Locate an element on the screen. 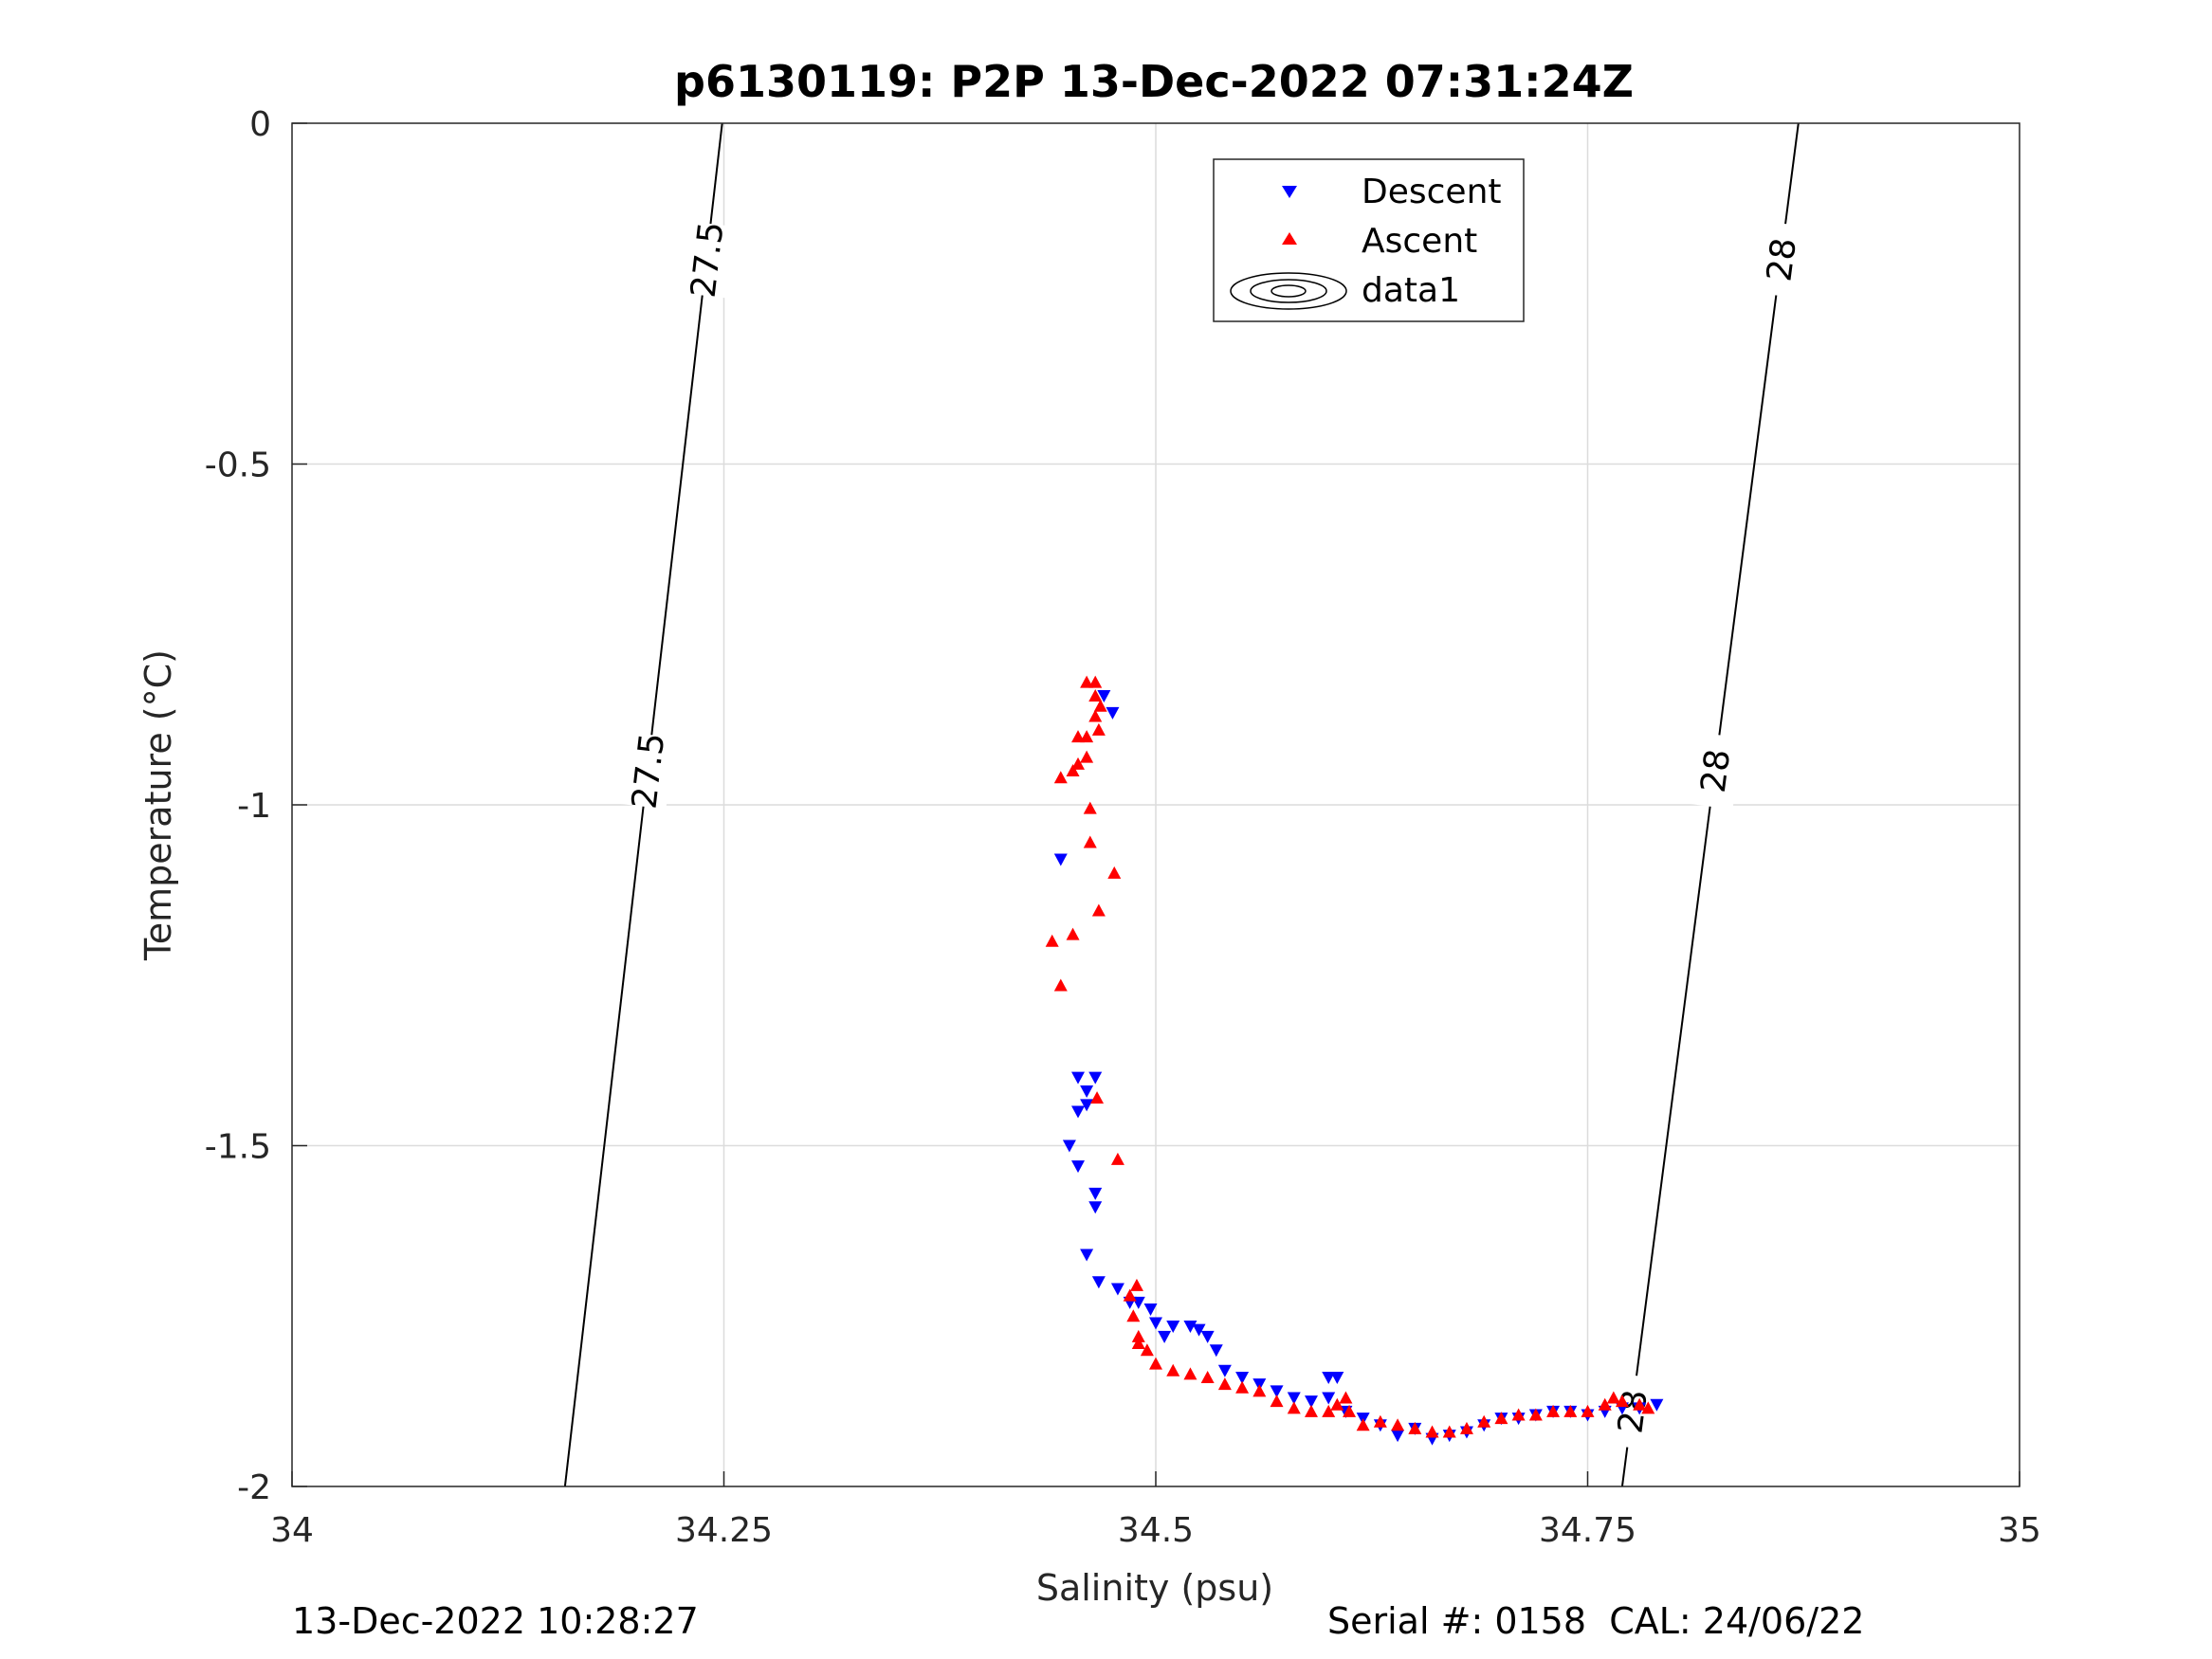  y-tick-label: -1.5 is located at coordinates (238, 1147).